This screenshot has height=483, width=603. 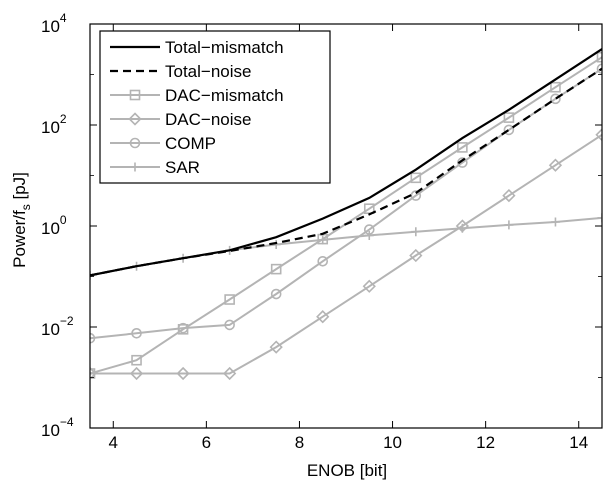 I want to click on legend-marker-comp, so click(x=135, y=143).